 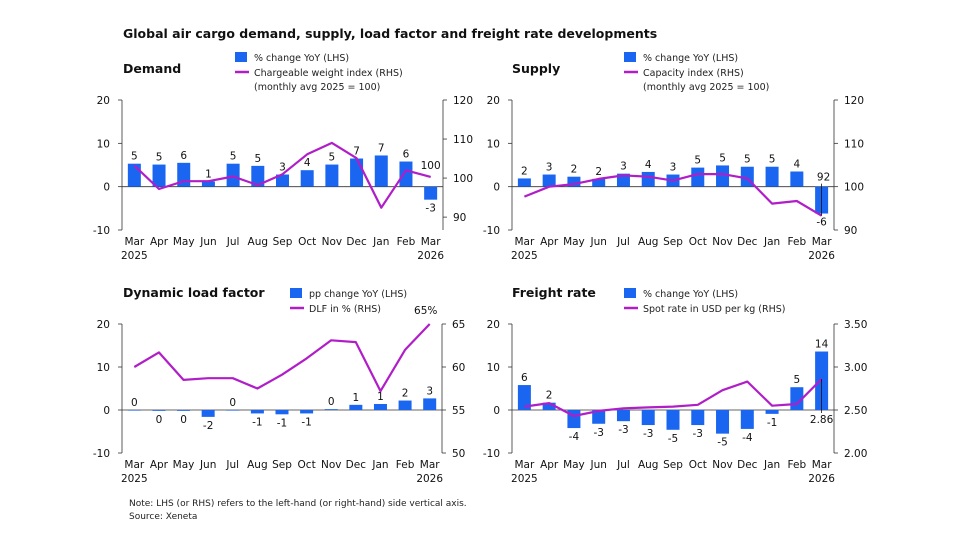 What do you see at coordinates (797, 165) in the screenshot?
I see `bar-data-label: 4` at bounding box center [797, 165].